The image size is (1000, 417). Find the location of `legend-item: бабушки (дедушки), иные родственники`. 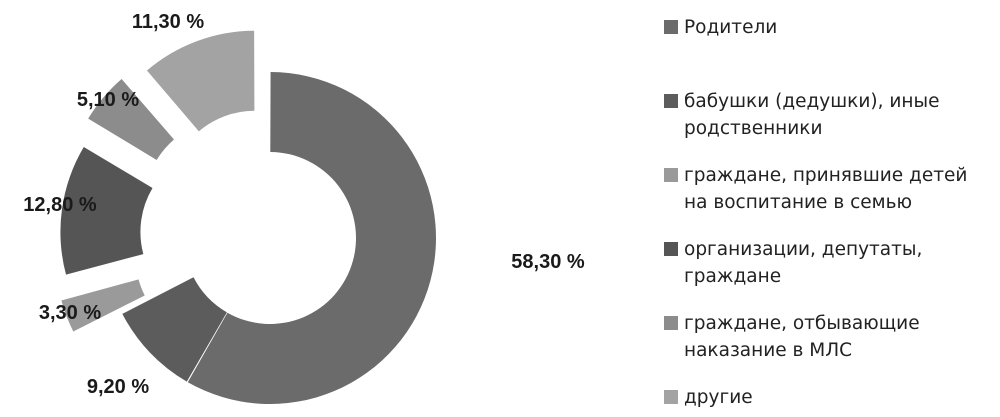

legend-item: бабушки (дедушки), иные родственники is located at coordinates (829, 115).